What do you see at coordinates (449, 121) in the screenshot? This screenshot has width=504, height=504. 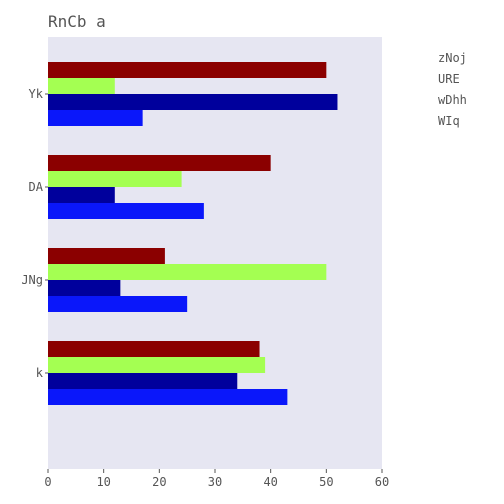 I see `legend-entry-WIq: WIq` at bounding box center [449, 121].